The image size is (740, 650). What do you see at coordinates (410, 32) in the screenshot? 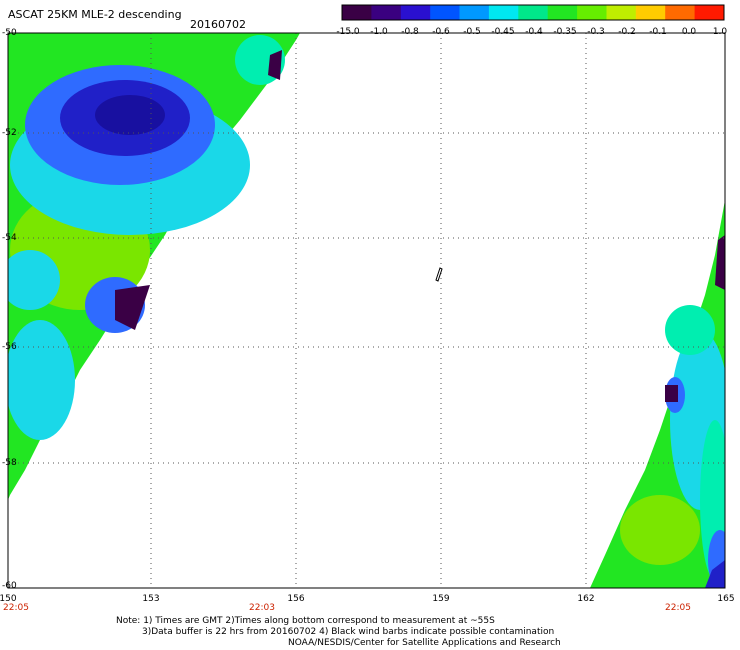
I see `colorbar-tick-label: -0.8` at bounding box center [410, 32].